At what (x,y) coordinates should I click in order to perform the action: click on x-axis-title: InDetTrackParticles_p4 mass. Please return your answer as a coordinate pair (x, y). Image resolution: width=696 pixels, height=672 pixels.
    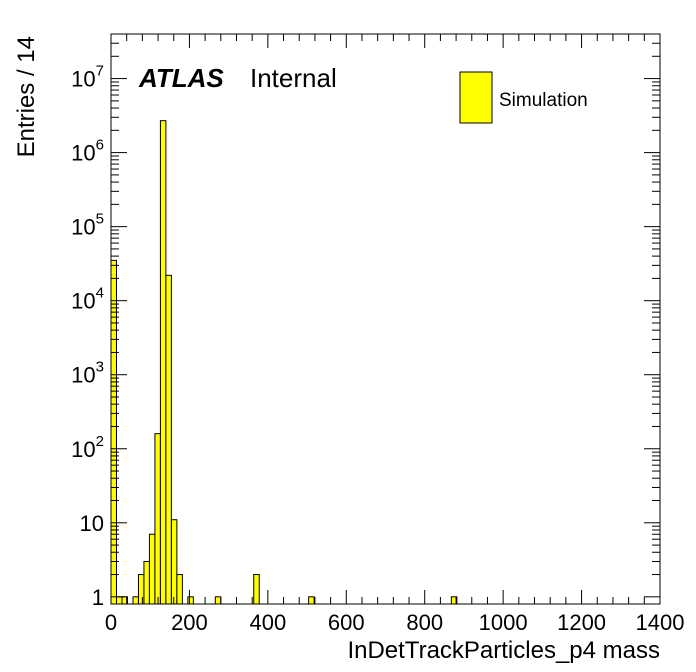
    Looking at the image, I should click on (503, 650).